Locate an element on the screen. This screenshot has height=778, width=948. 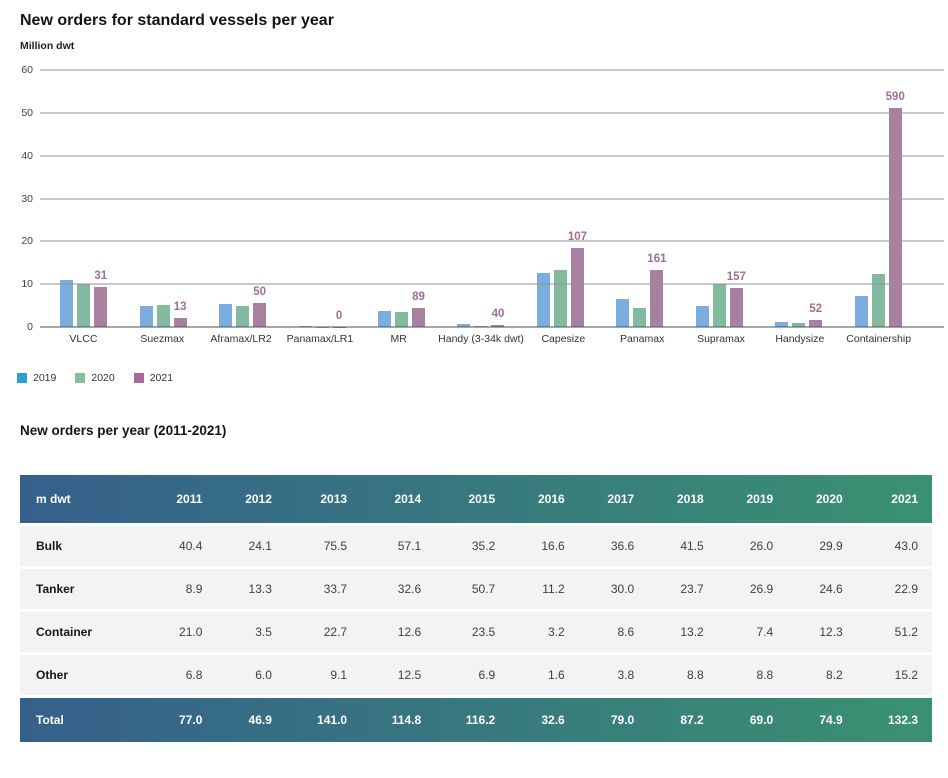
bar-group: 107 is located at coordinates (560, 198).